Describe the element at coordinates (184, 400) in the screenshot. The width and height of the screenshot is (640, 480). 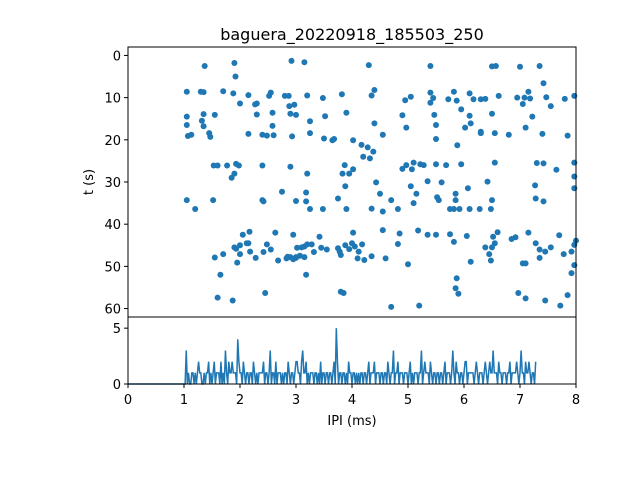
I see `x-tick-label: 1` at that location.